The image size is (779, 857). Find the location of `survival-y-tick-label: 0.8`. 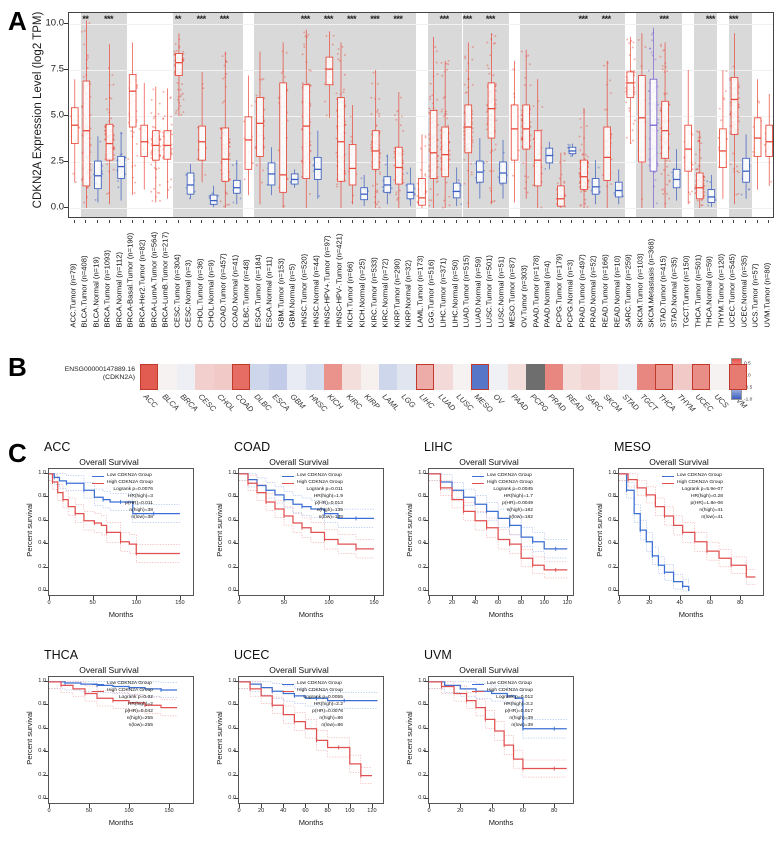

survival-y-tick-label: 0.8 is located at coordinates (42, 704).